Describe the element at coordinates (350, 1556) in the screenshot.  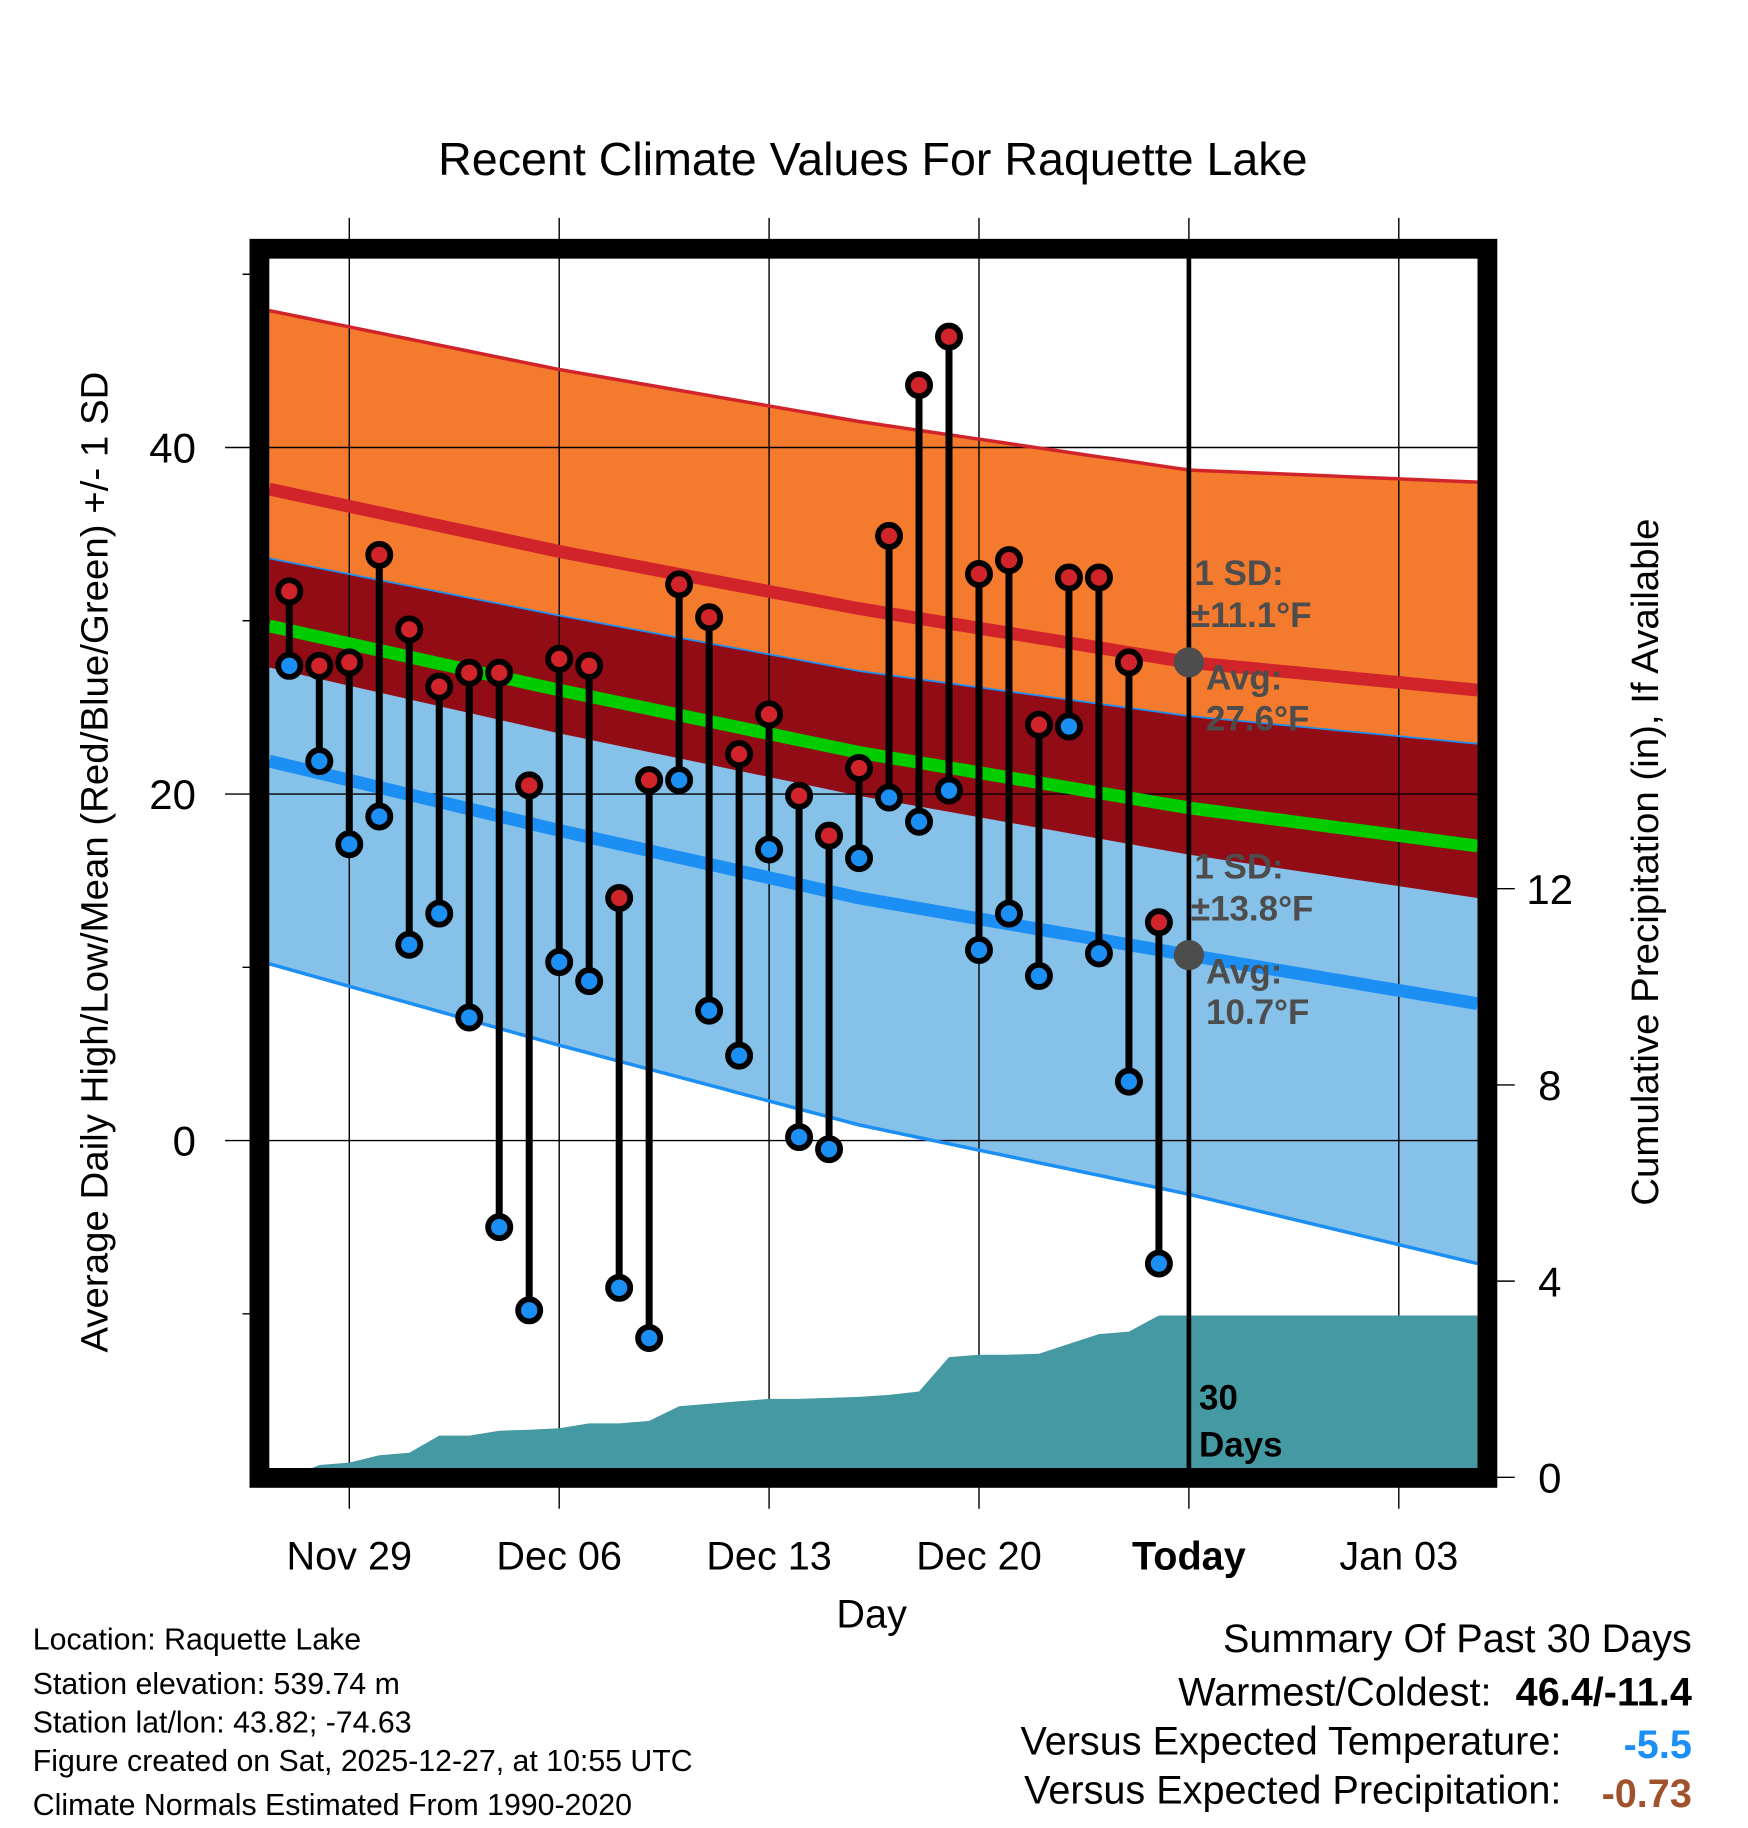
I see `x-tick-label: Nov 29` at that location.